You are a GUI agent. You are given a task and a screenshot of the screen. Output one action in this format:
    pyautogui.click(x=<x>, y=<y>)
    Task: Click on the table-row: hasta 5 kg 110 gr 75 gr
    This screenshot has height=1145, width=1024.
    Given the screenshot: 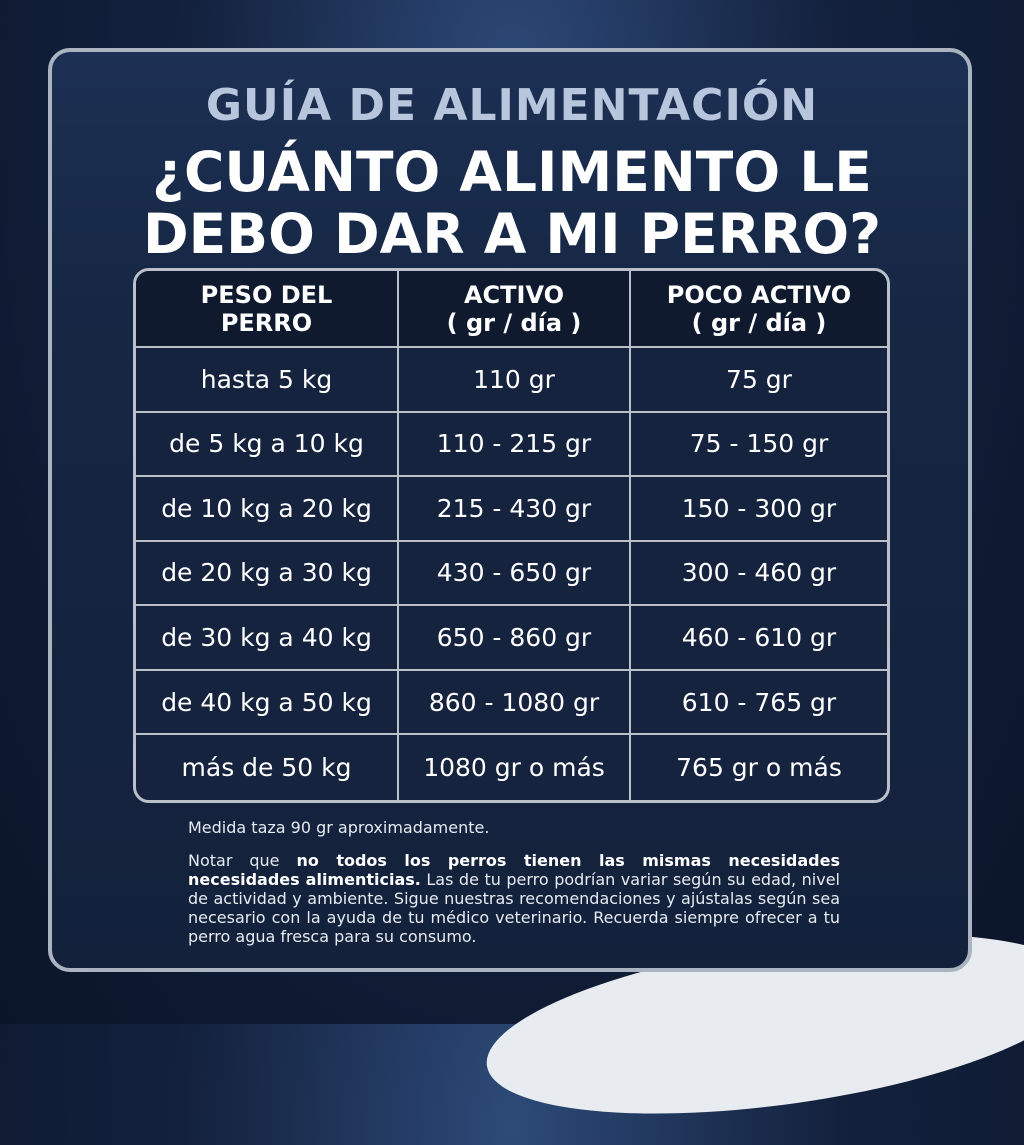 What is the action you would take?
    pyautogui.click(x=511, y=380)
    